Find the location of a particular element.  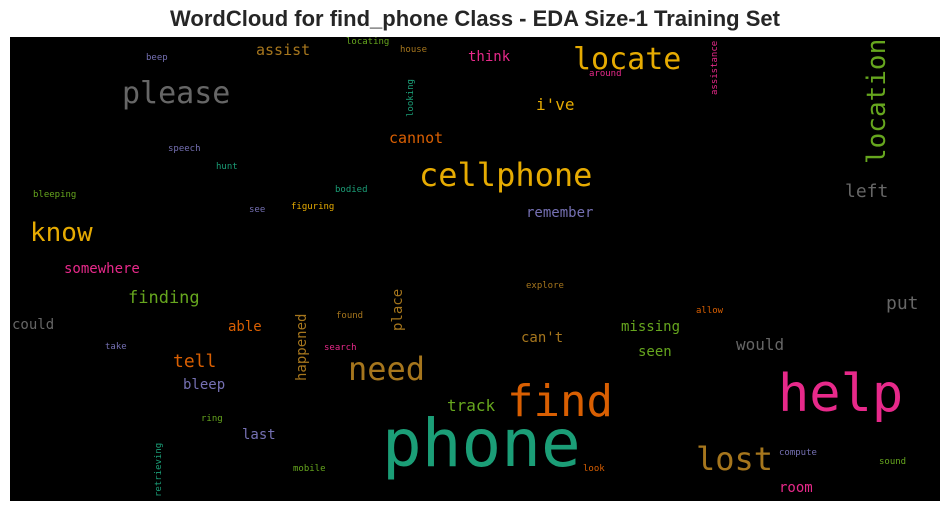

word-bodied: bodied is located at coordinates (351, 190).